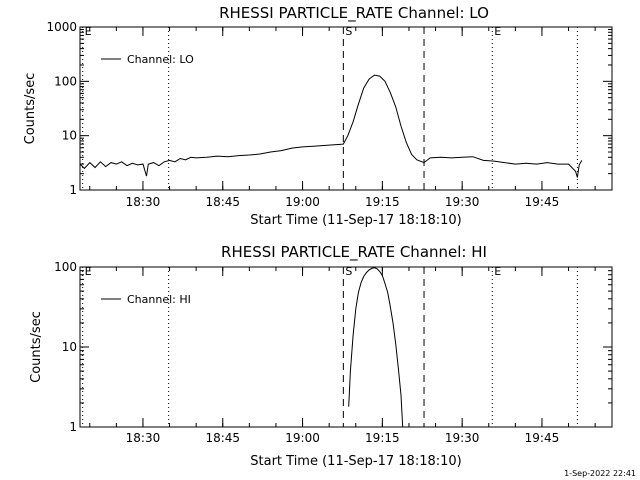  I want to click on chart-title: RHESSI PARTICLE_RATE Channel: HI, so click(354, 252).